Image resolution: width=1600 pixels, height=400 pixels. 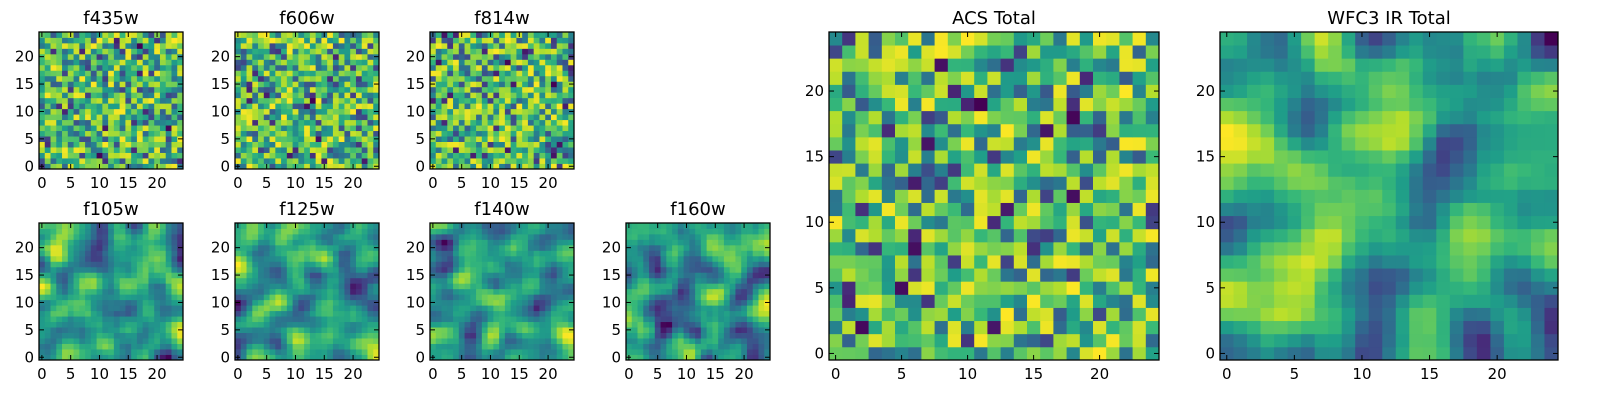 What do you see at coordinates (306, 18) in the screenshot?
I see `panel-title: f606w` at bounding box center [306, 18].